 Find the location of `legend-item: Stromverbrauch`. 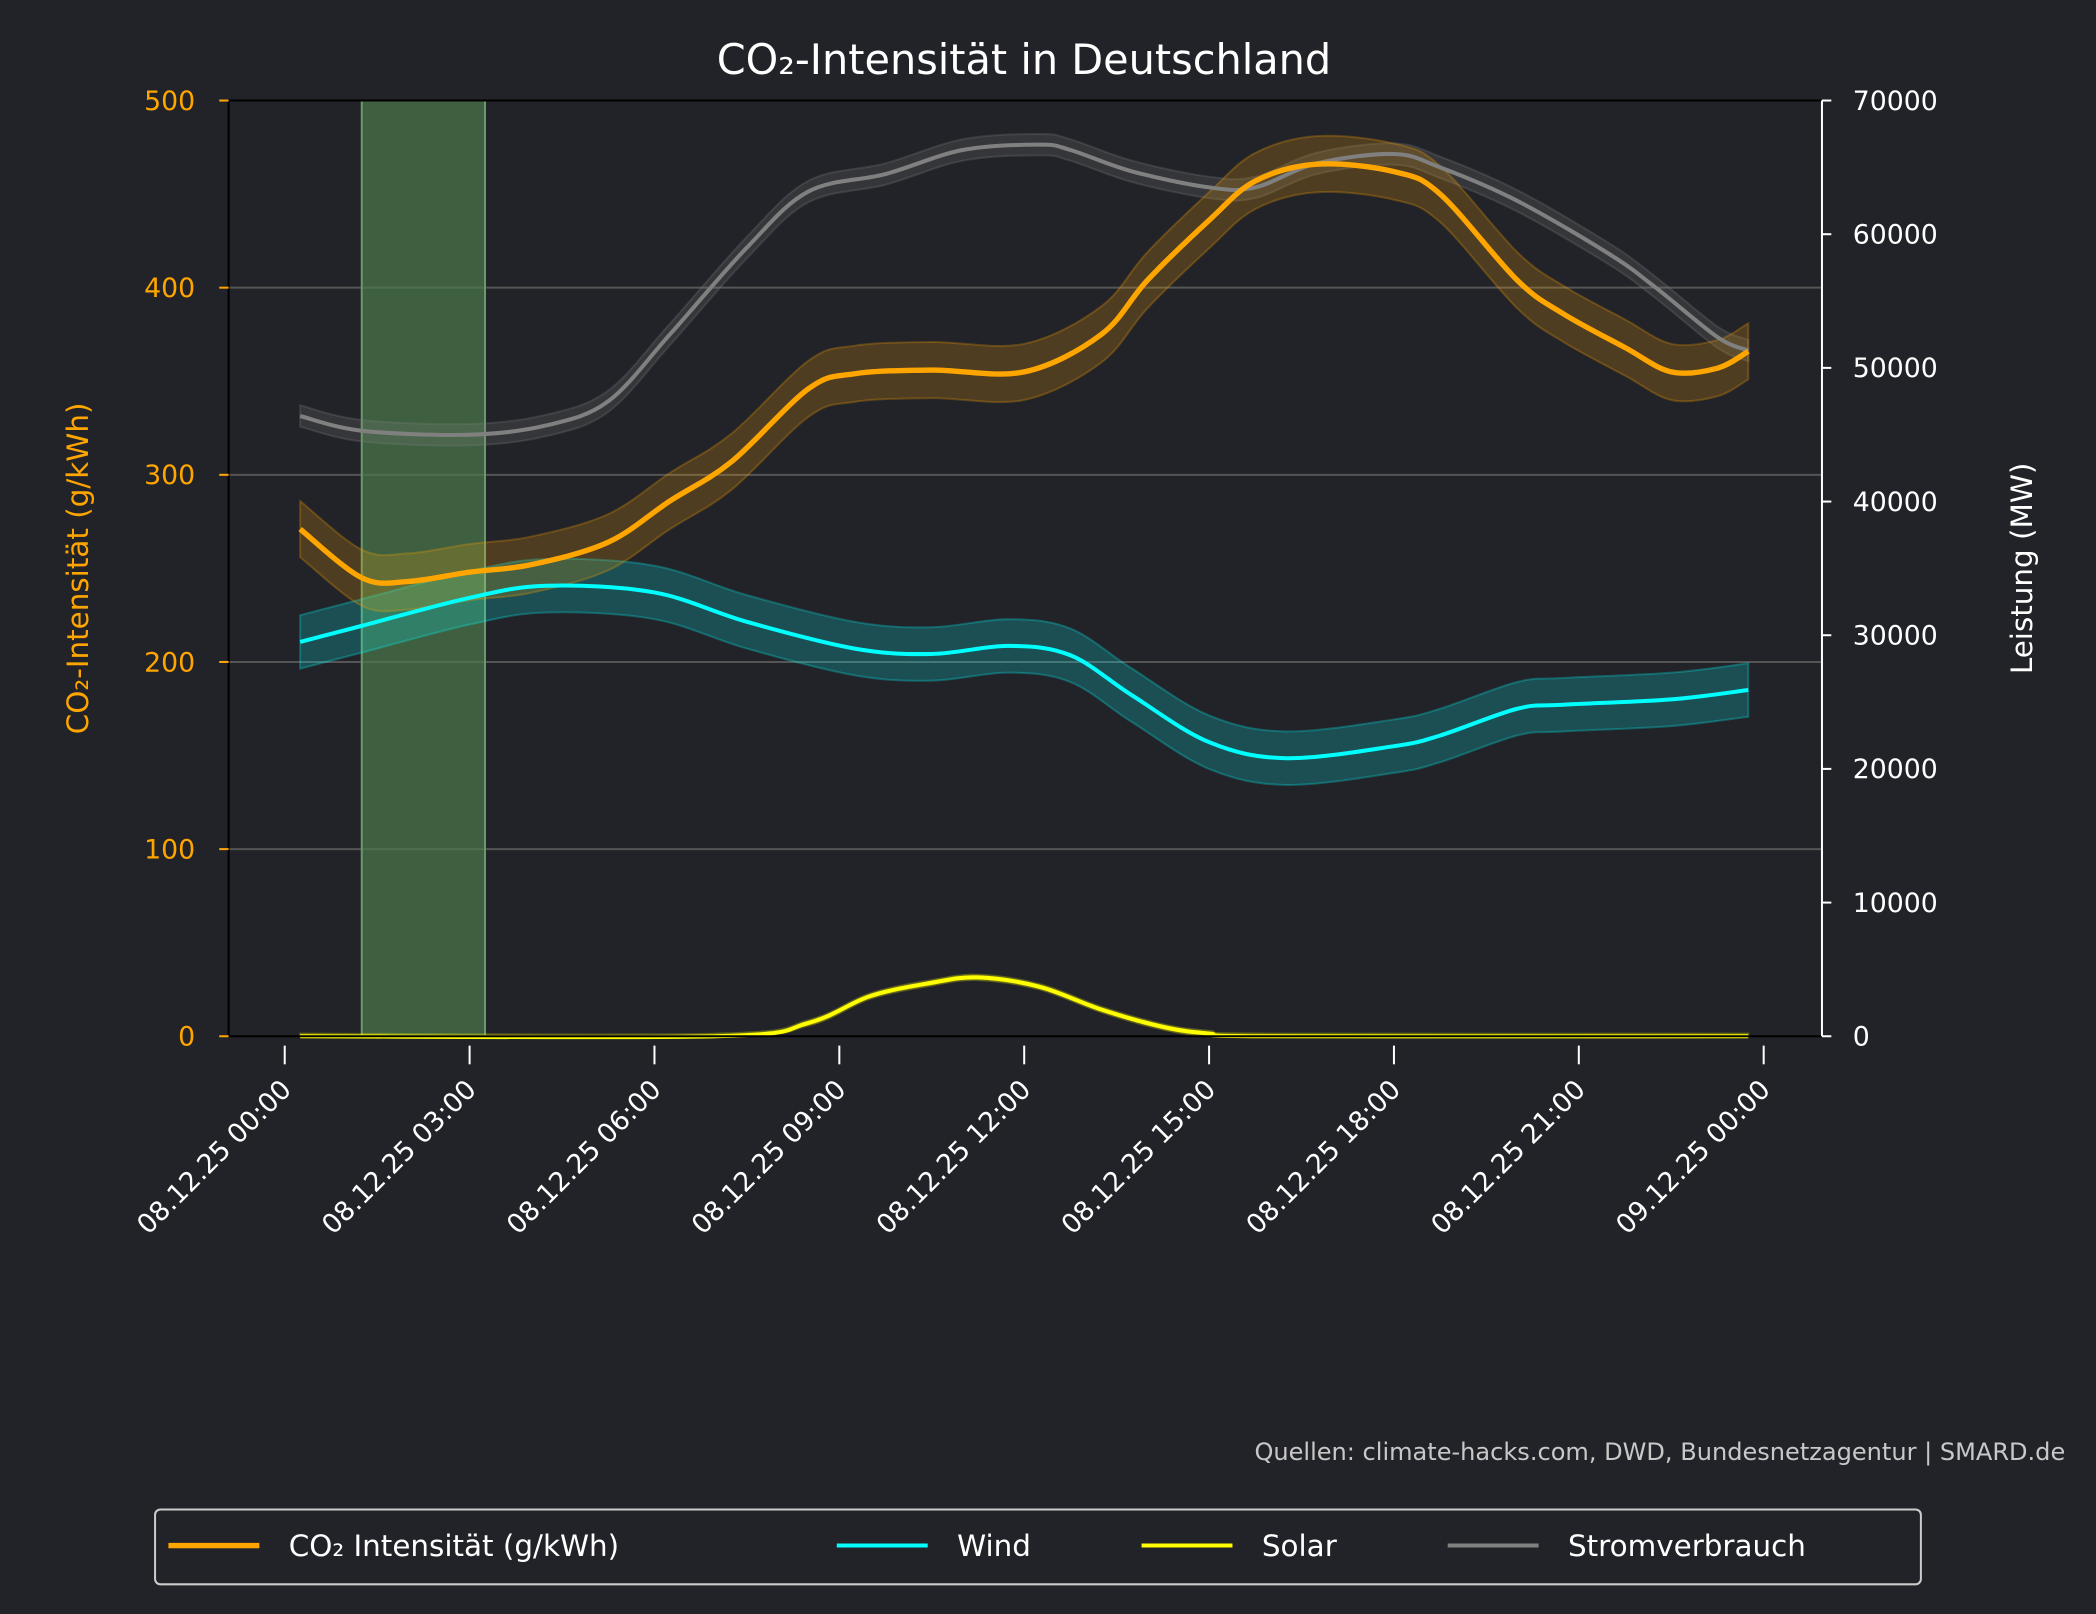

legend-item: Stromverbrauch is located at coordinates (1626, 1546).